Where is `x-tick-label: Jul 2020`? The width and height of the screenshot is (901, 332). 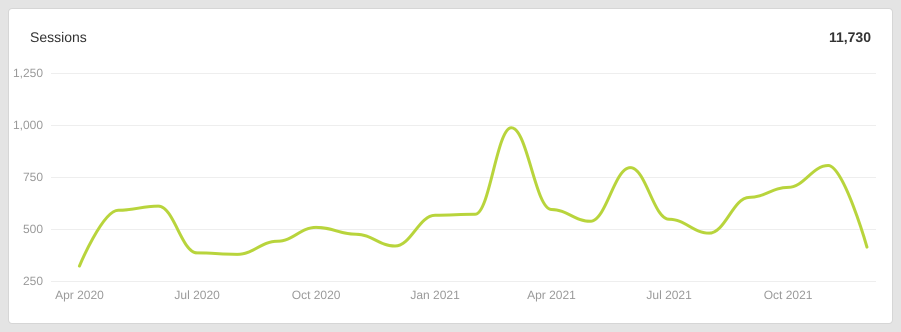 x-tick-label: Jul 2020 is located at coordinates (197, 295).